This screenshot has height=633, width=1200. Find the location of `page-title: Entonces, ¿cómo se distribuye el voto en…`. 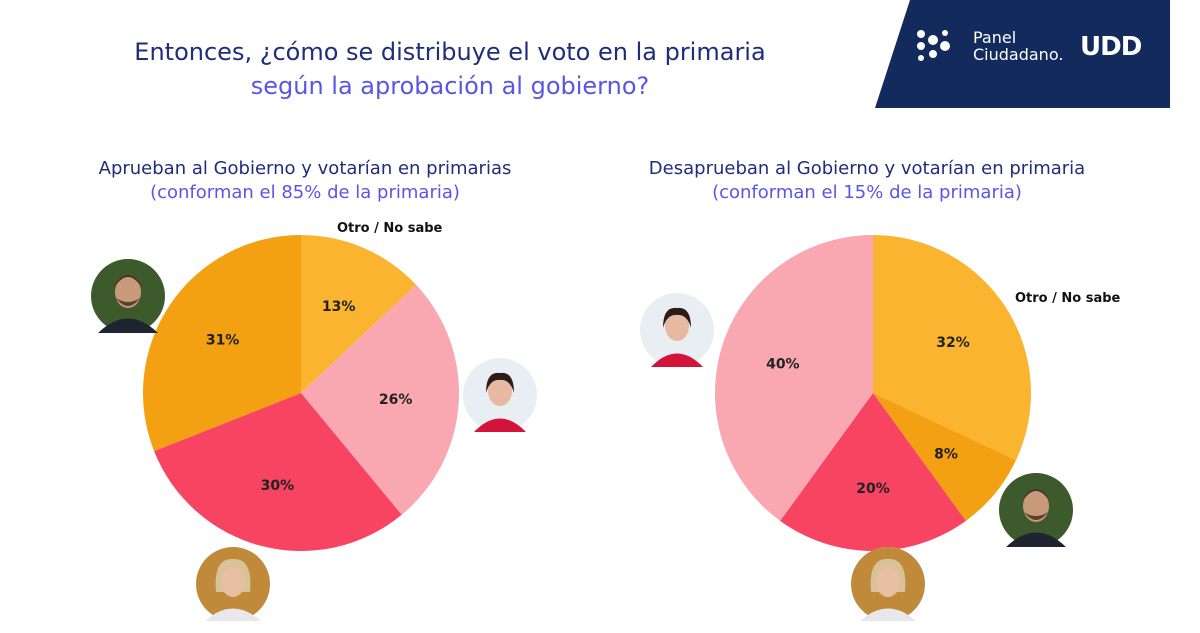

page-title: Entonces, ¿cómo se distribuye el voto en… is located at coordinates (450, 52).